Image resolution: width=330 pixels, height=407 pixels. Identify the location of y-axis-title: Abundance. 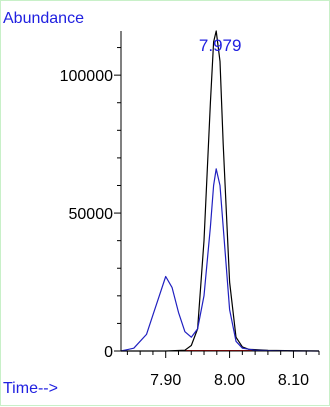
(43, 18).